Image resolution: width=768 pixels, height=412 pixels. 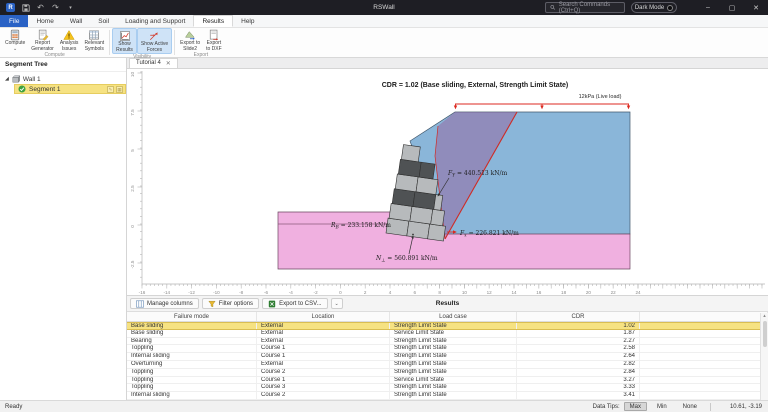 I want to click on live-load-arrows, so click(x=542, y=106).